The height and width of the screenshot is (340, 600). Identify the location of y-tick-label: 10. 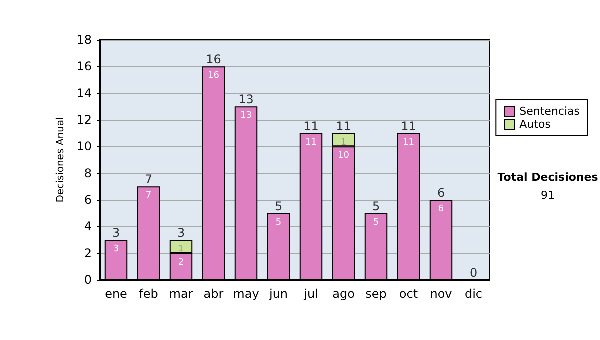
(84, 147).